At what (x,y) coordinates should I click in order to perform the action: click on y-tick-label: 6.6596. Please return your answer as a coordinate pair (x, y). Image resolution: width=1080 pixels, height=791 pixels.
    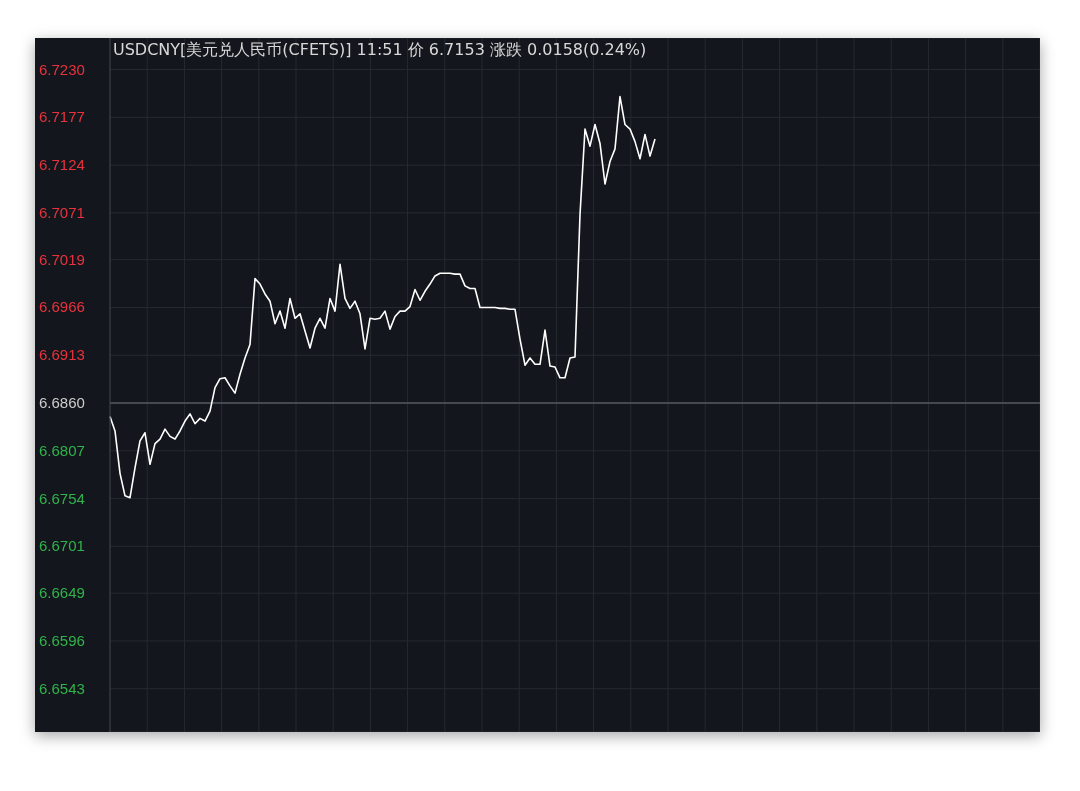
    Looking at the image, I should click on (62, 640).